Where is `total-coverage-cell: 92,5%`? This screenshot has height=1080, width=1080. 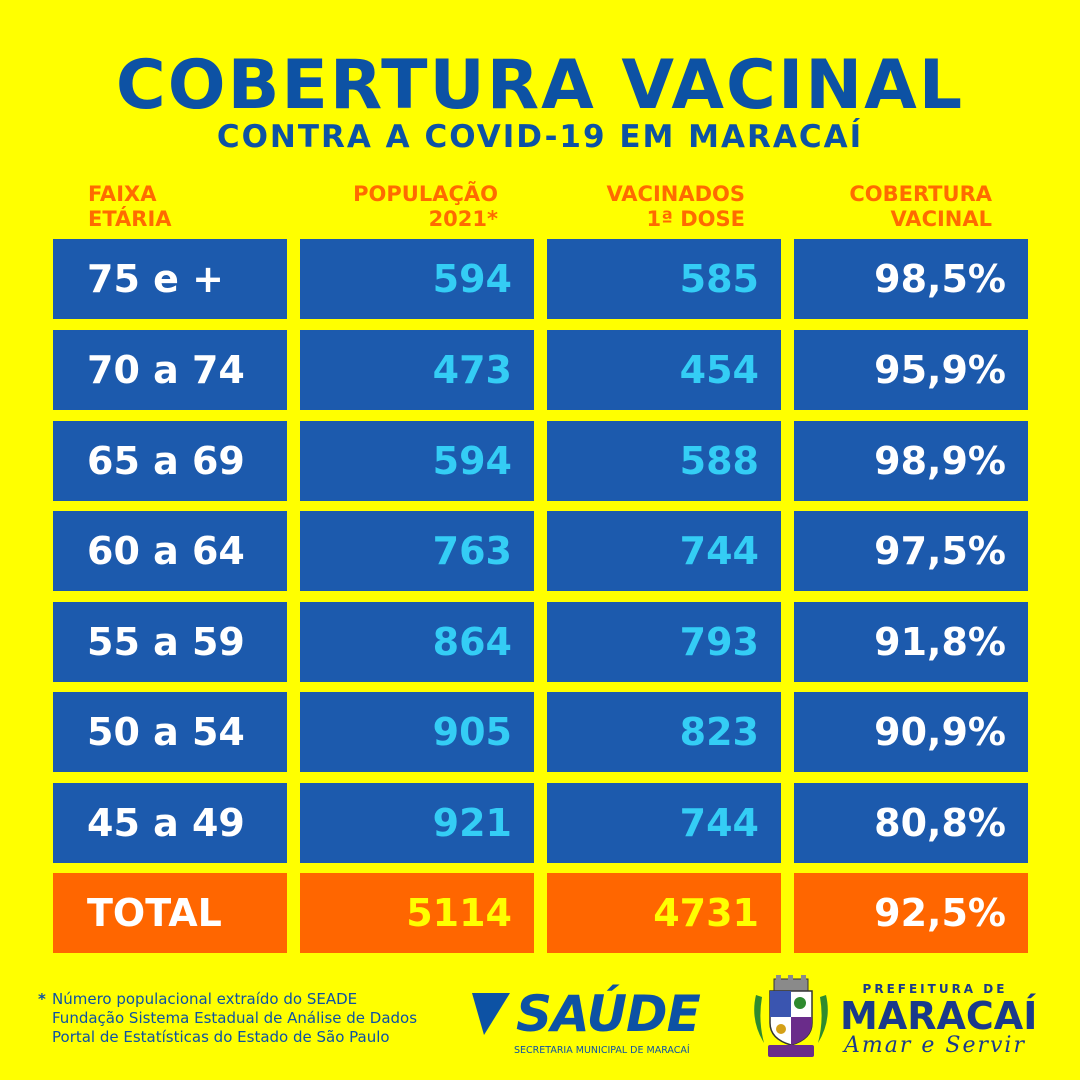
total-coverage-cell: 92,5% is located at coordinates (911, 913).